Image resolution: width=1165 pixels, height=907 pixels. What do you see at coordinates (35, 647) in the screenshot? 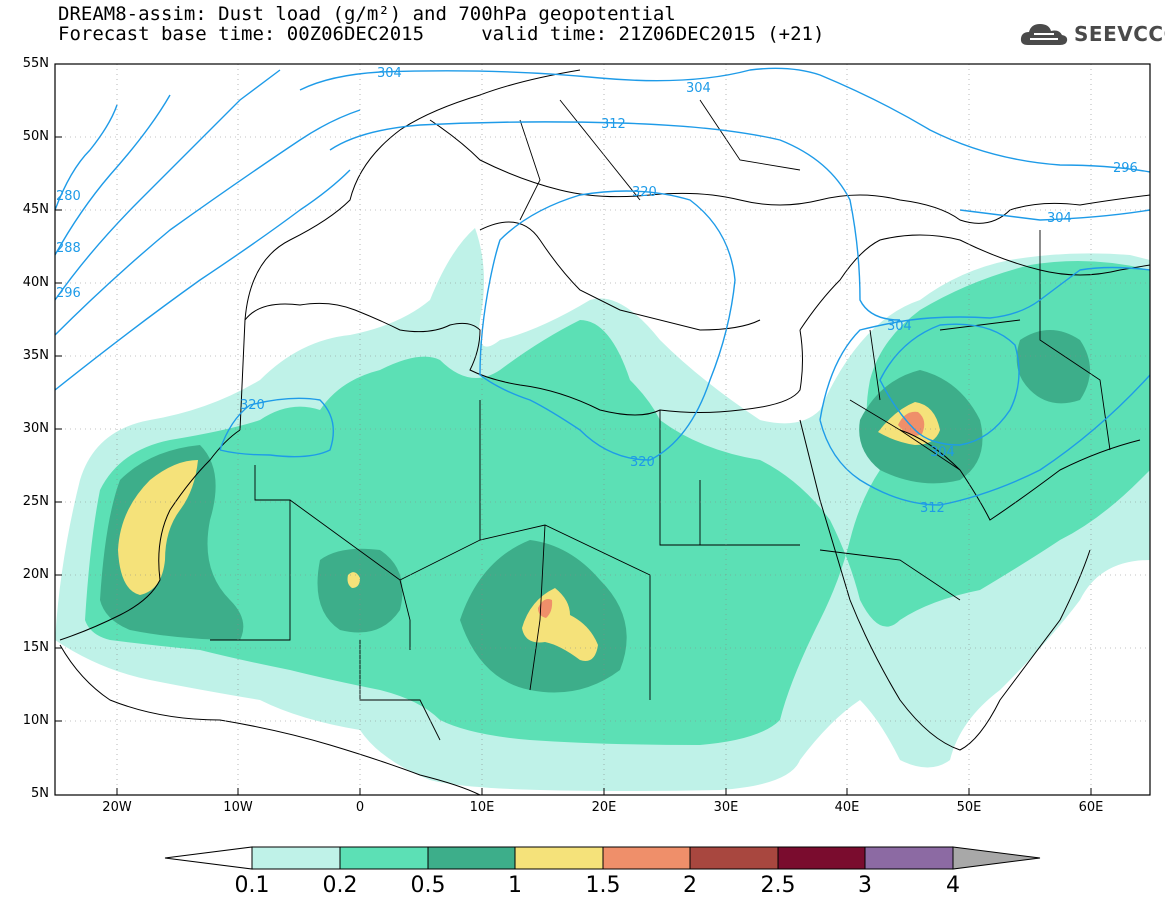
I see `lat-label: 15N` at bounding box center [35, 647].